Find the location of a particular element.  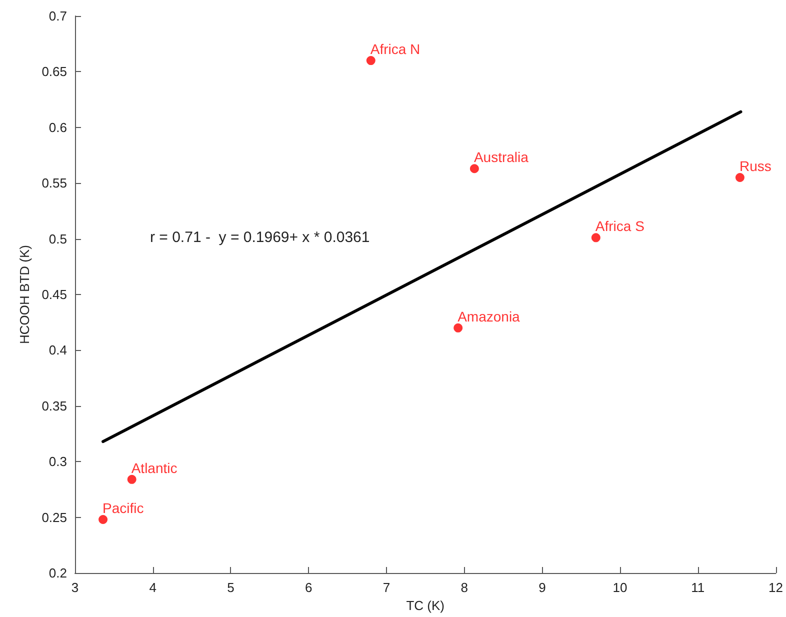

y-tick-label: 0.5 is located at coordinates (57, 238).